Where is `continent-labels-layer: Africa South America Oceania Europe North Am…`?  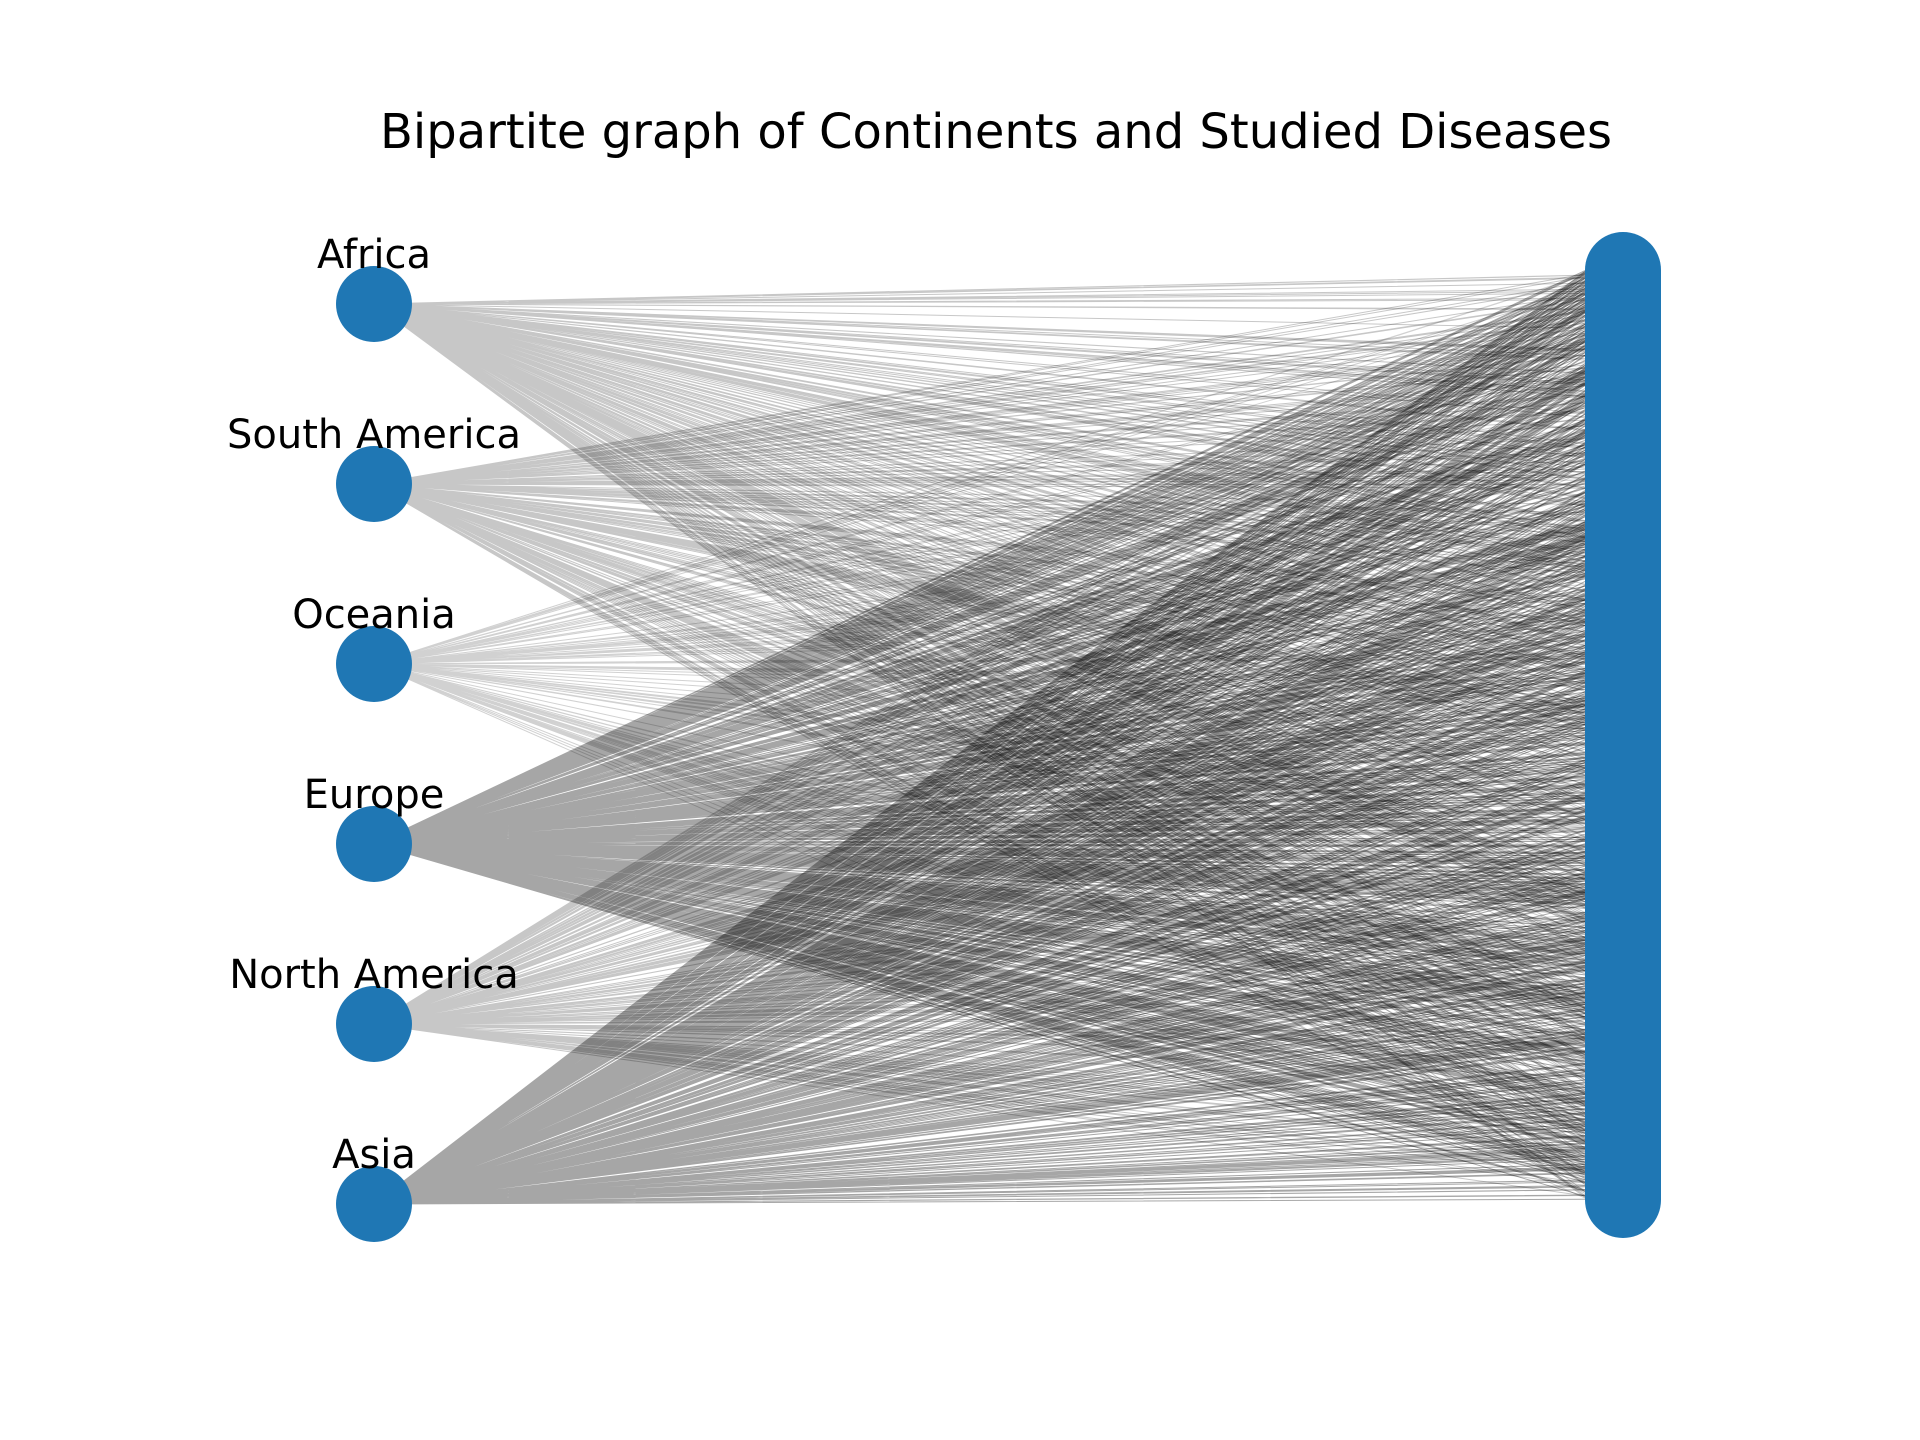 continent-labels-layer: Africa South America Oceania Europe North Am… is located at coordinates (374, 705).